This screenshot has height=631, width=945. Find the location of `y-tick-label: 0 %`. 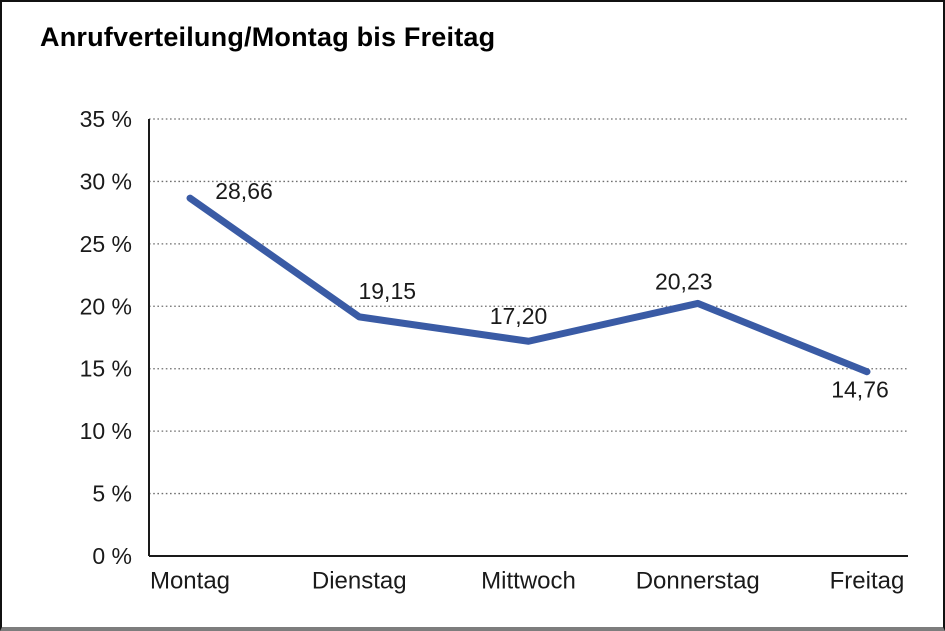

y-tick-label: 0 % is located at coordinates (112, 556).